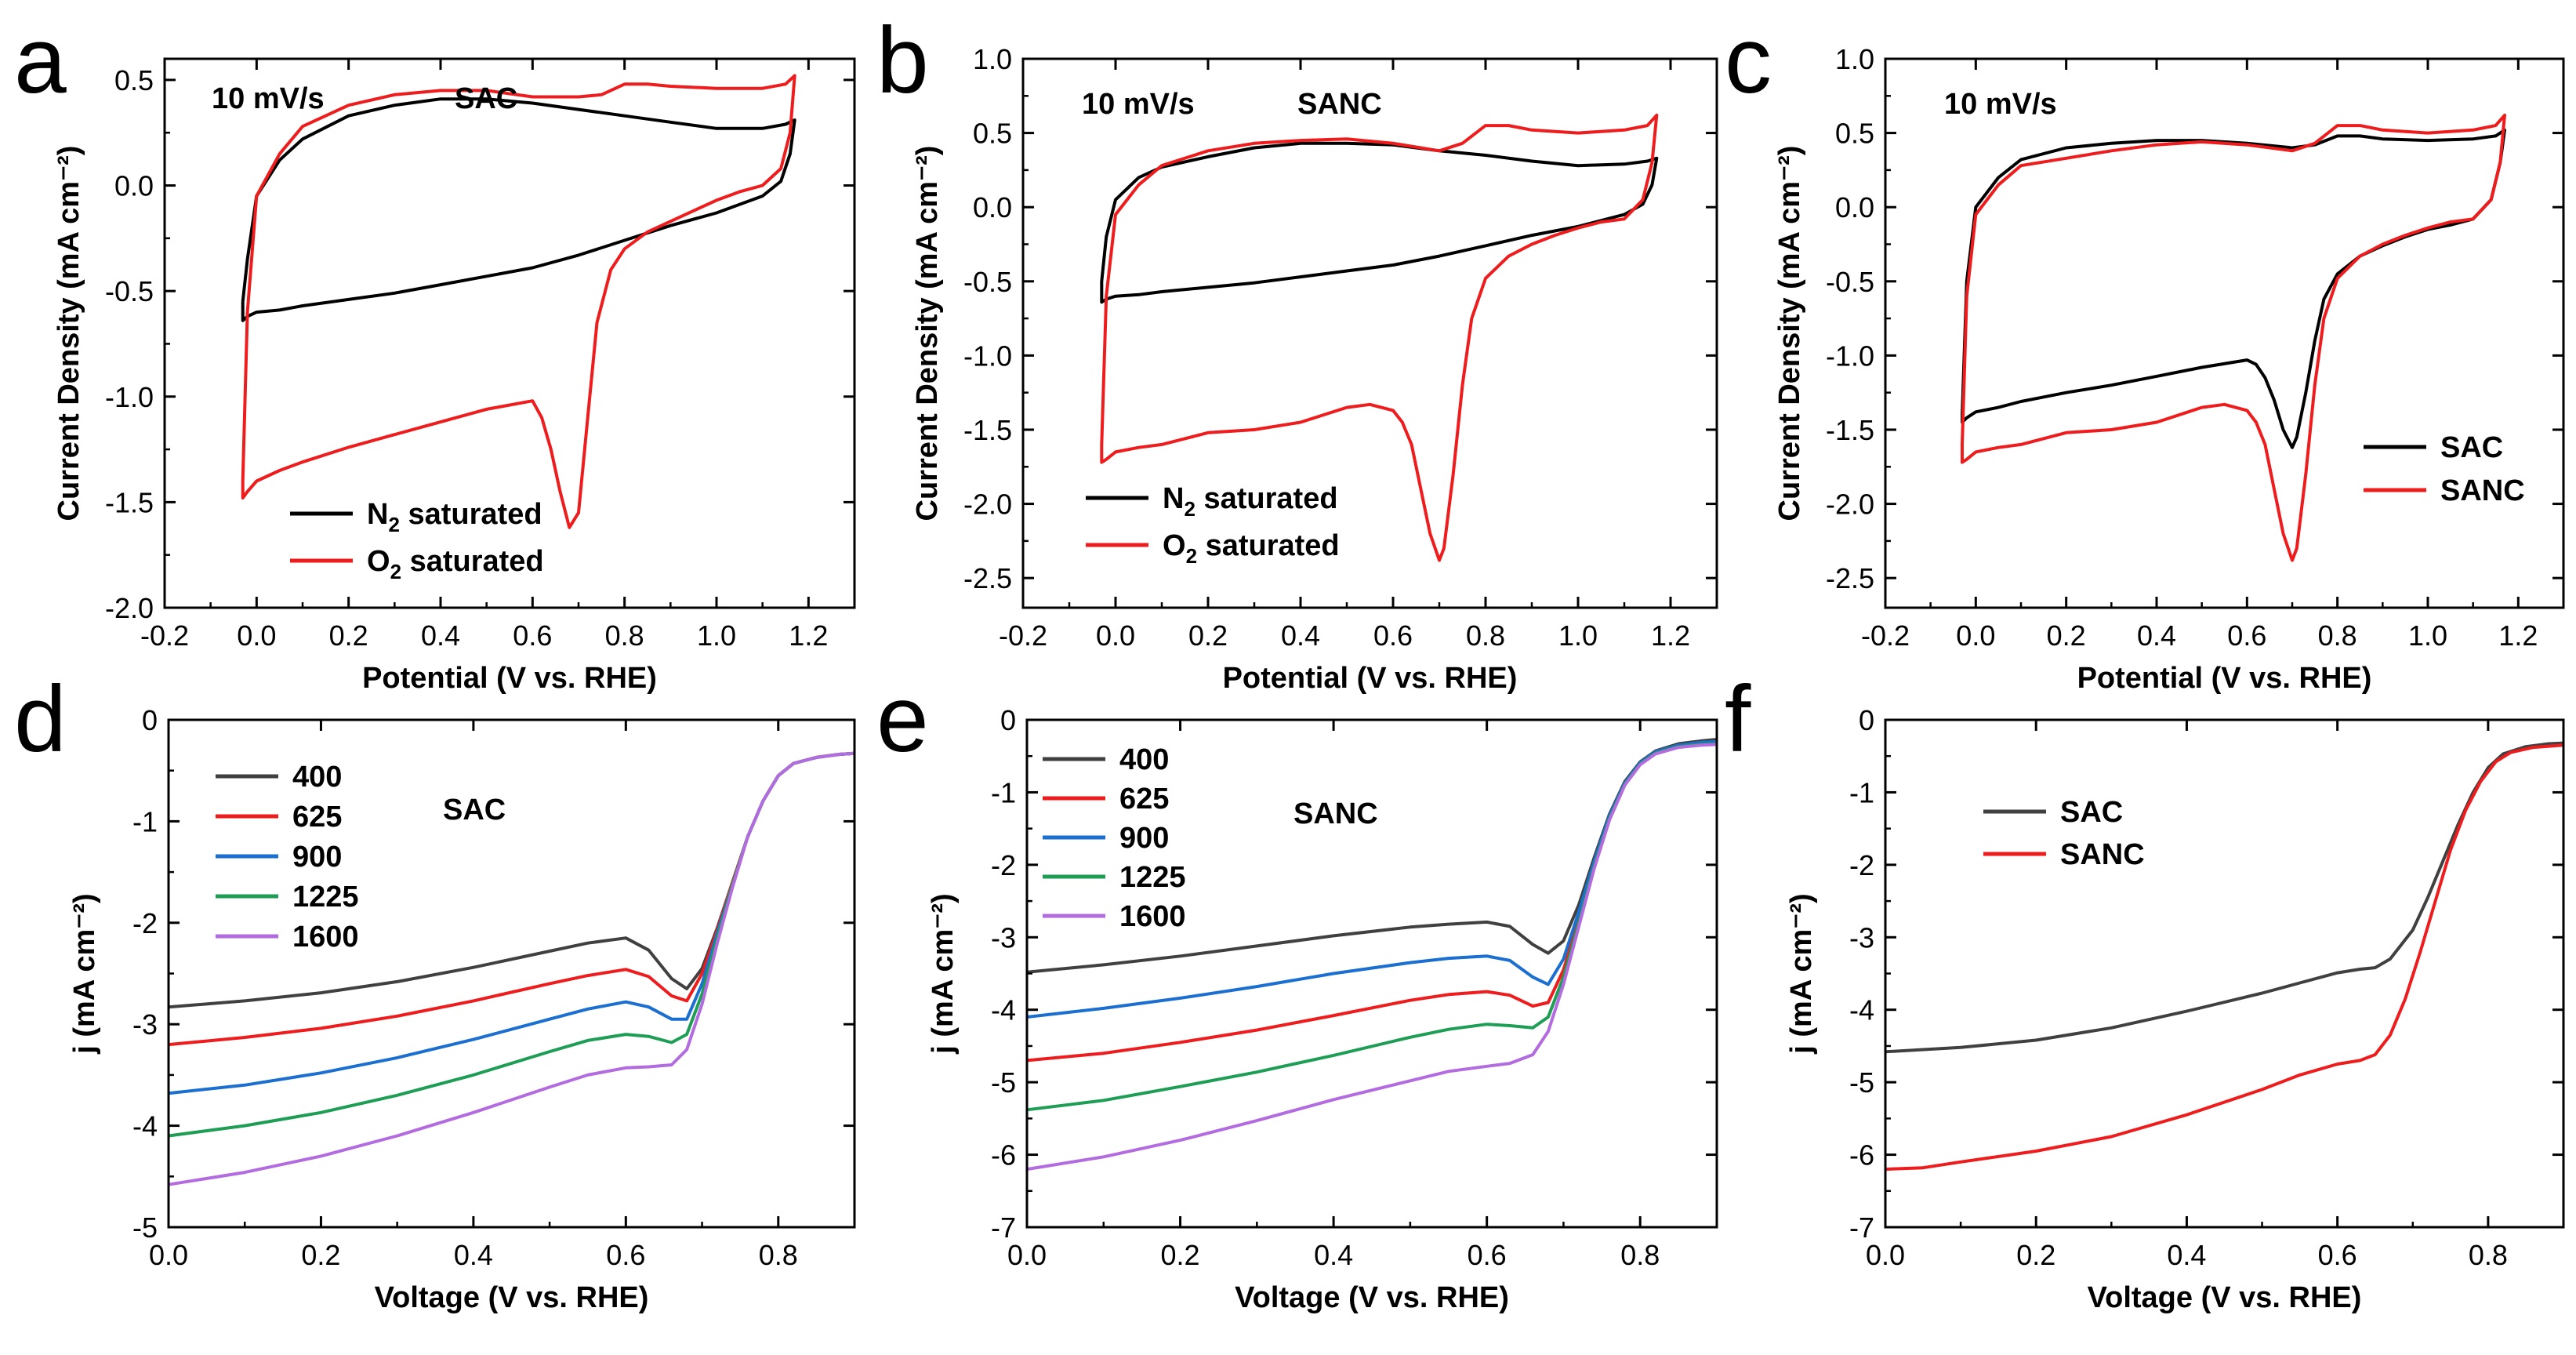 Image resolution: width=2576 pixels, height=1355 pixels. I want to click on panel-letter-d: d, so click(40, 719).